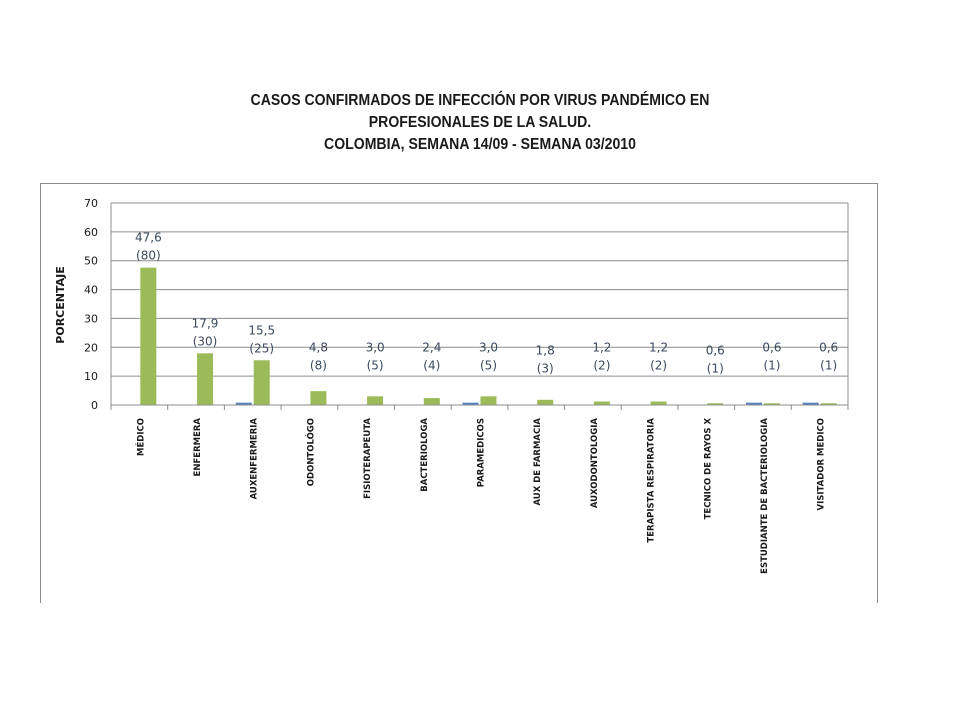 The height and width of the screenshot is (720, 960). Describe the element at coordinates (198, 447) in the screenshot. I see `x-category-label: ENFERMERA` at that location.